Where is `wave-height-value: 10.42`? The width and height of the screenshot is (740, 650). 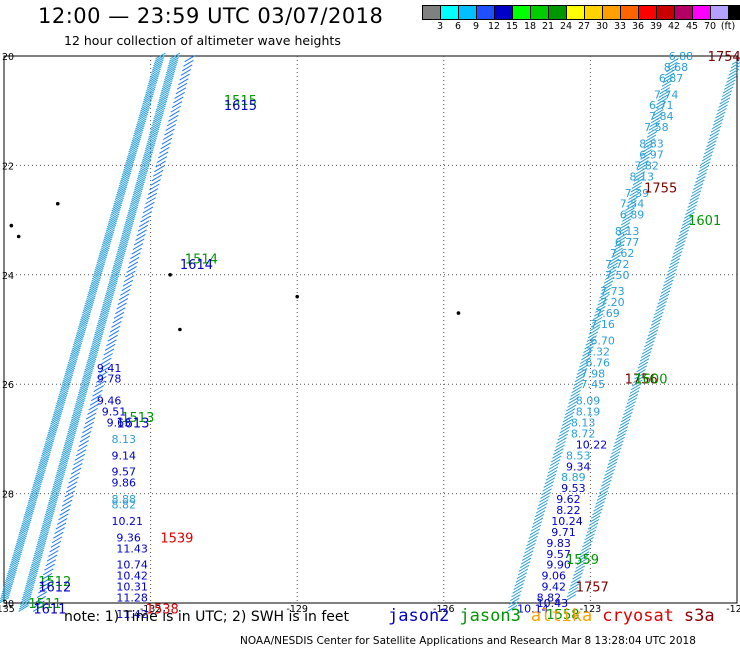 wave-height-value: 10.42 is located at coordinates (132, 576).